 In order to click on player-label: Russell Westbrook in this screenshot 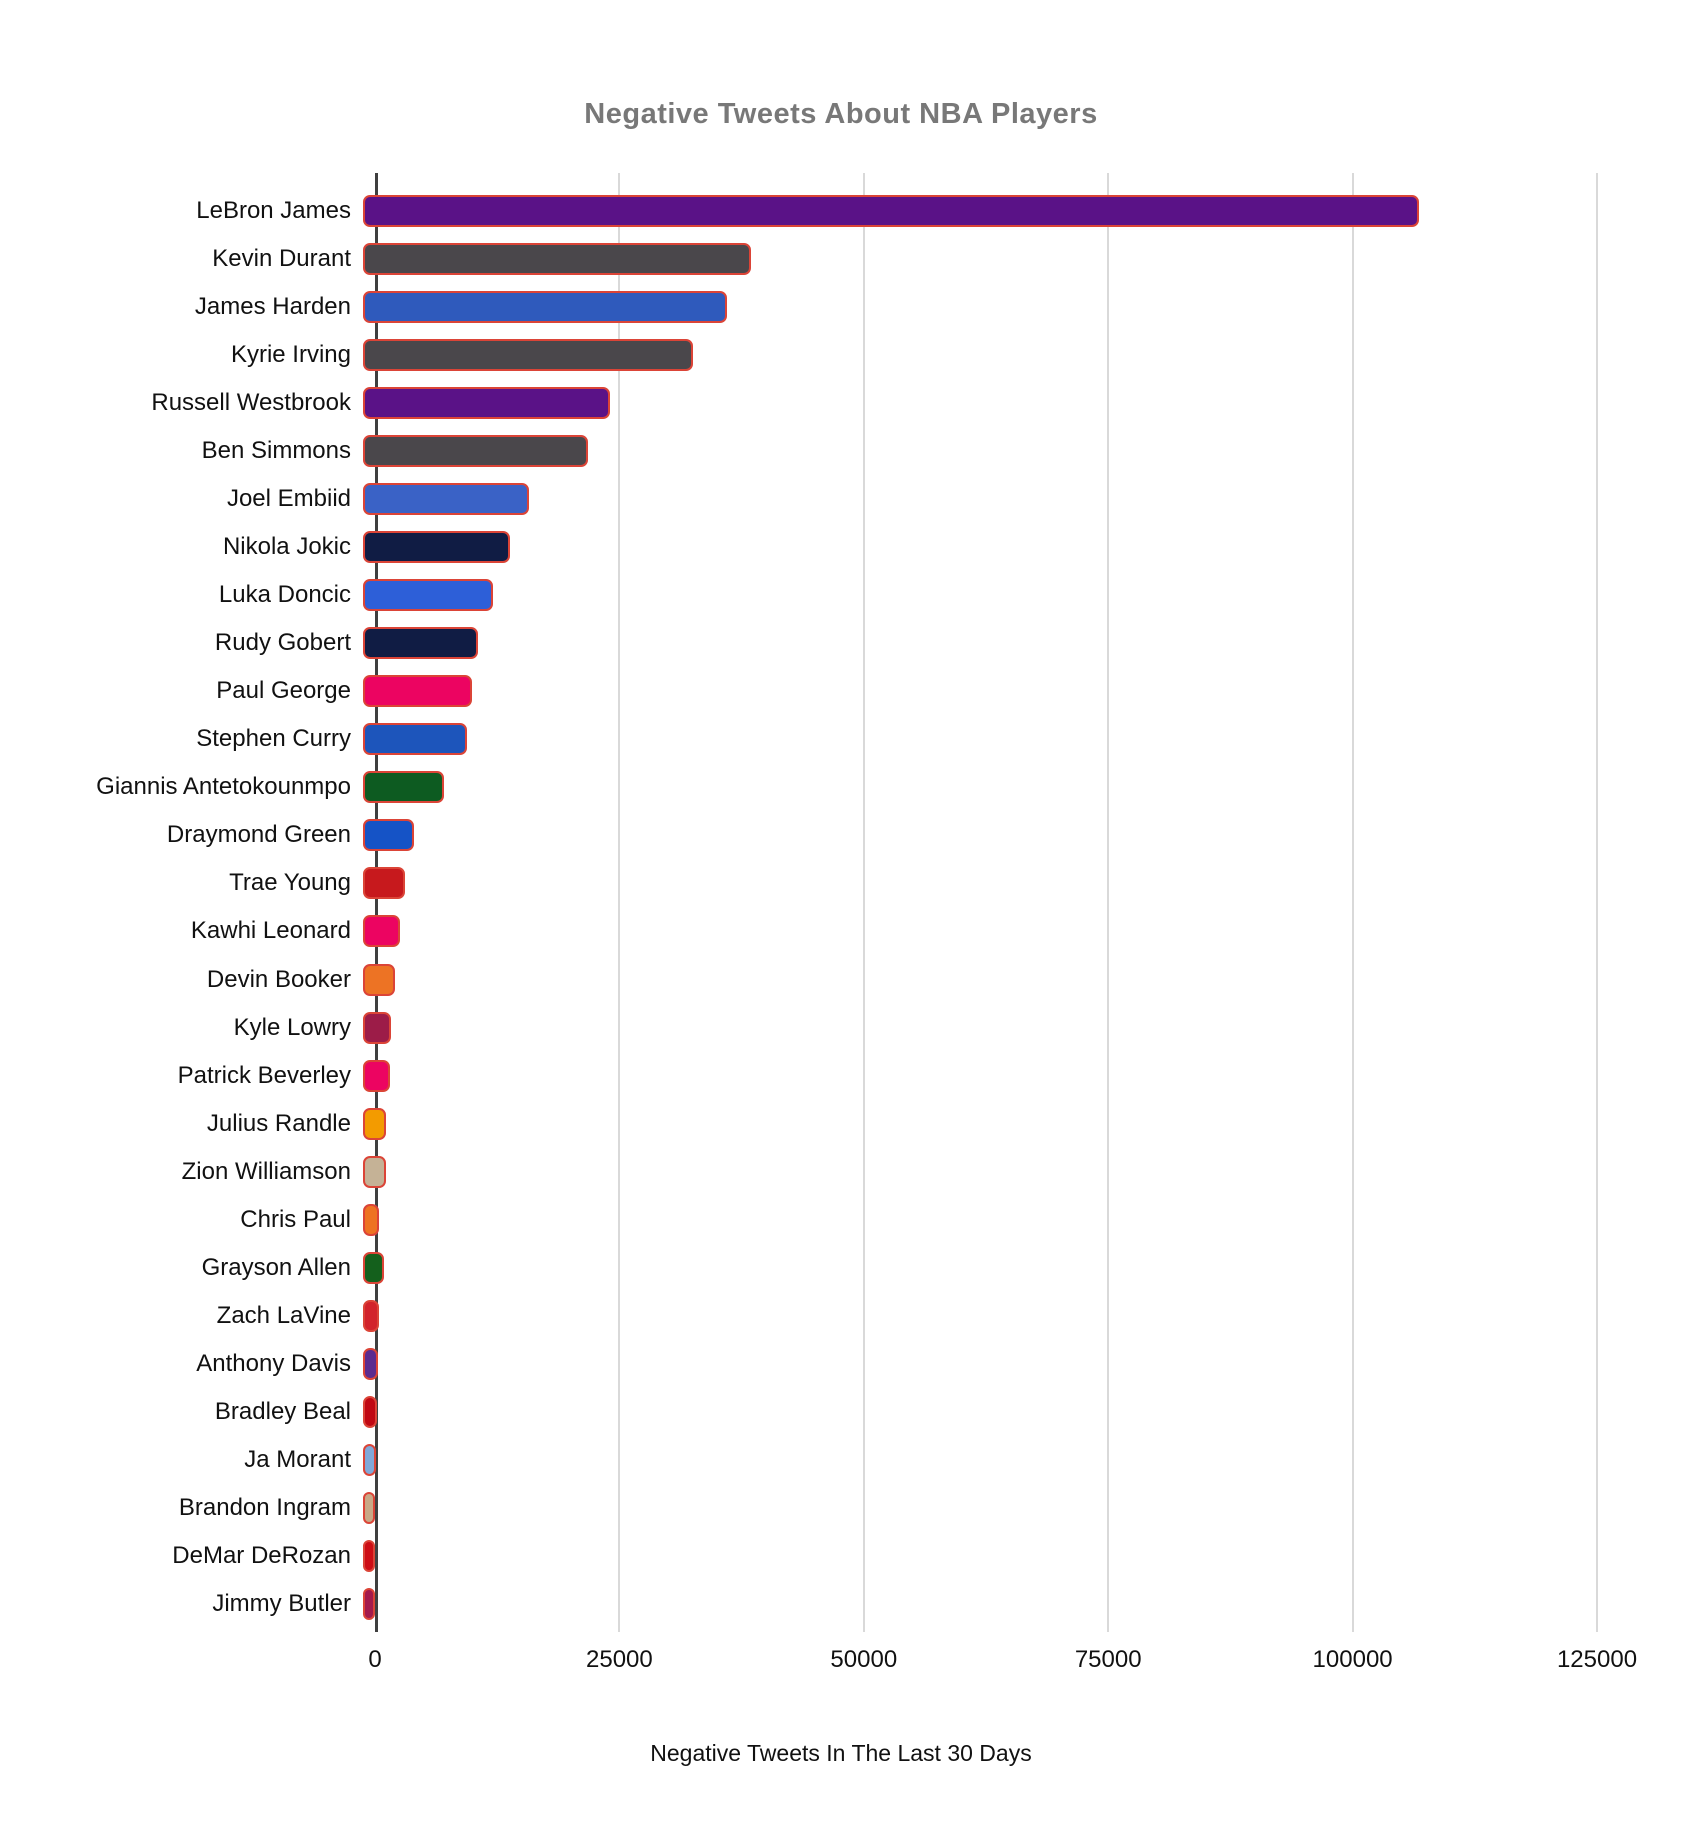, I will do `click(251, 403)`.